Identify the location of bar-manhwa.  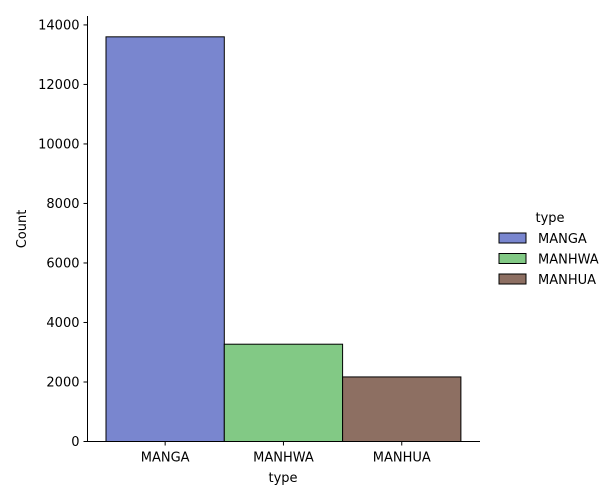
(283, 392).